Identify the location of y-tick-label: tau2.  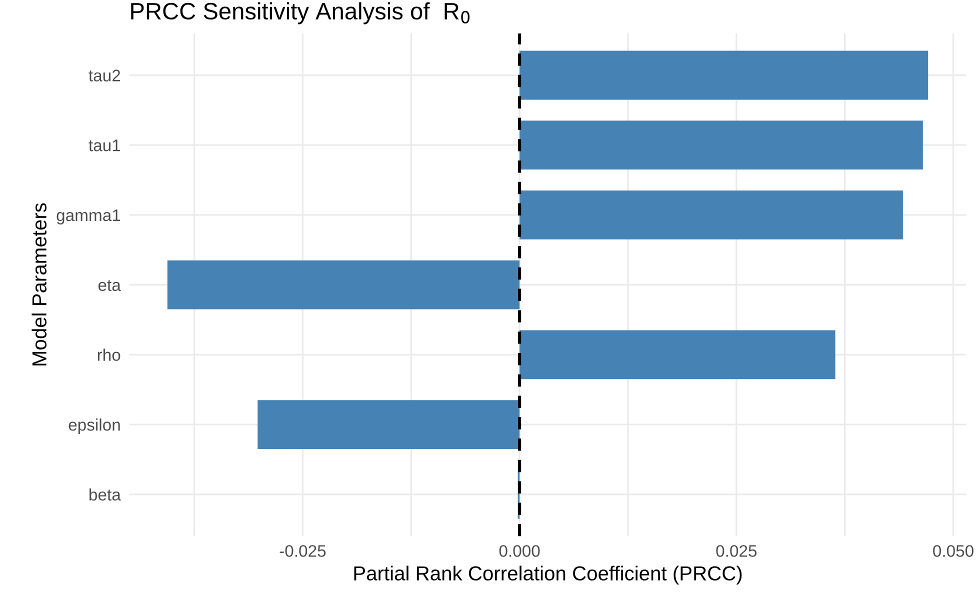
(104, 76).